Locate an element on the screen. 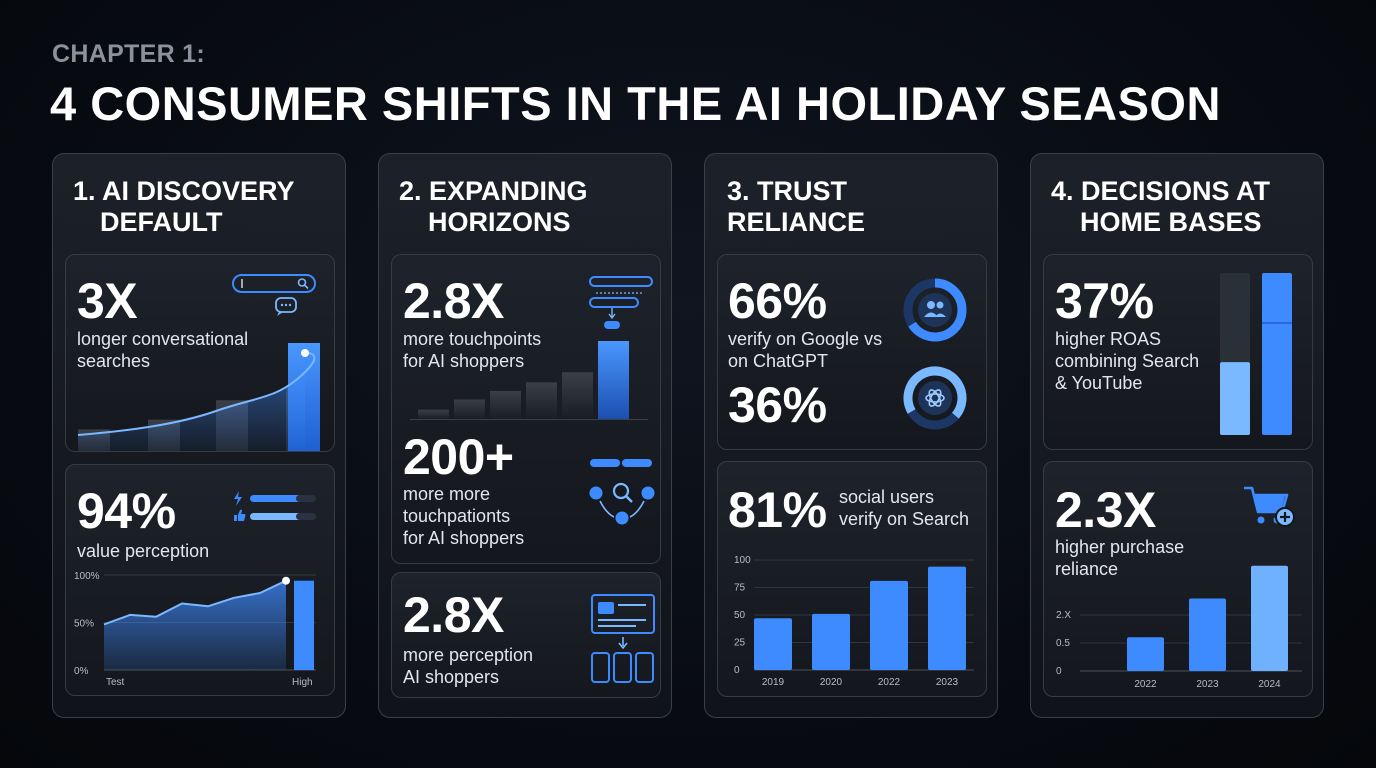 This screenshot has width=1376, height=768. desc-line: verify on Search is located at coordinates (904, 519).